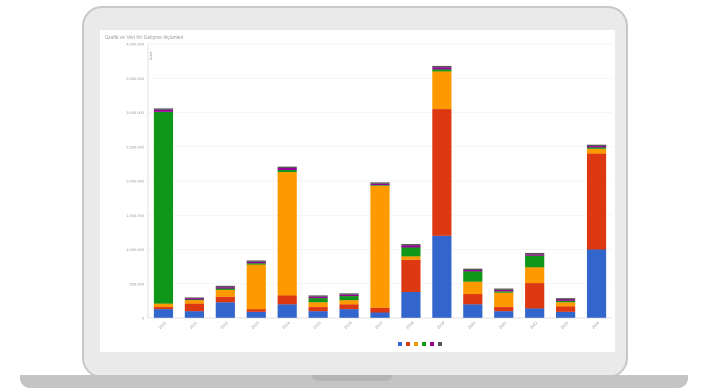  I want to click on x-tick-label: 2024, so click(595, 325).